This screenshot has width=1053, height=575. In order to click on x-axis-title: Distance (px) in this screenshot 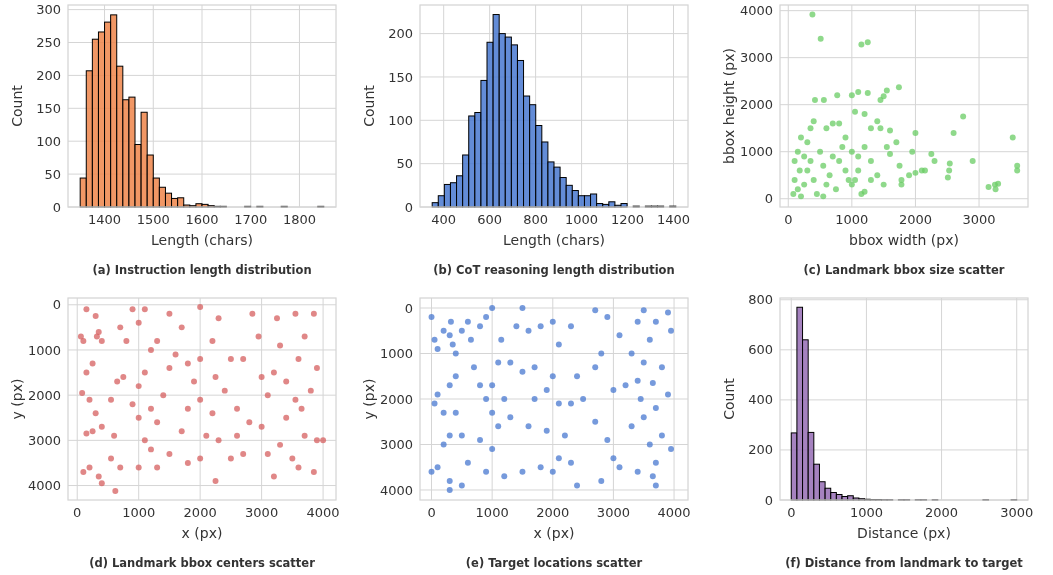, I will do `click(904, 533)`.